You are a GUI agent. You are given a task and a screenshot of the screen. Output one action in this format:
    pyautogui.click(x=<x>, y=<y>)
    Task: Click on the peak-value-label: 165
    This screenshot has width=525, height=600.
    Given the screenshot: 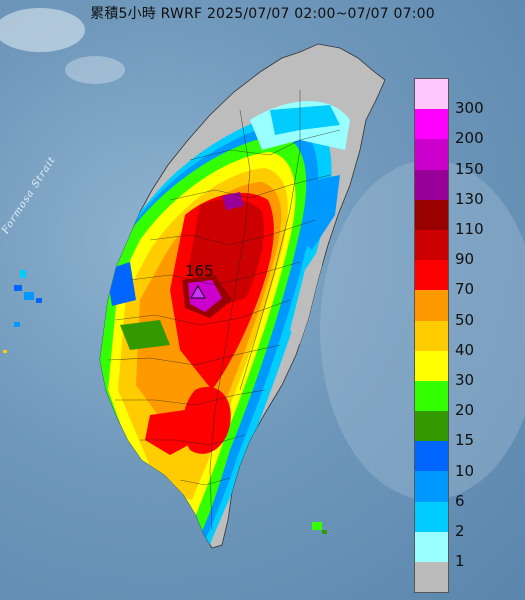 What is the action you would take?
    pyautogui.click(x=199, y=271)
    